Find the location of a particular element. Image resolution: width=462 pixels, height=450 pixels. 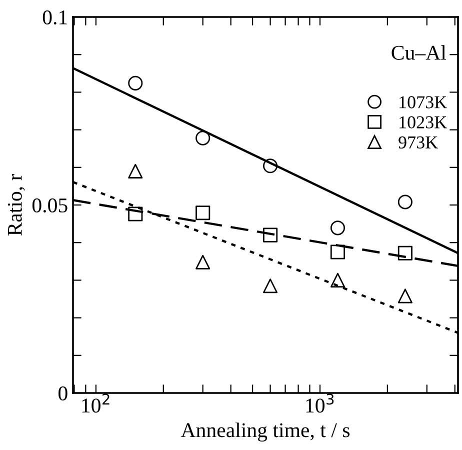

y-tick-label: 0.05 is located at coordinates (50, 205).